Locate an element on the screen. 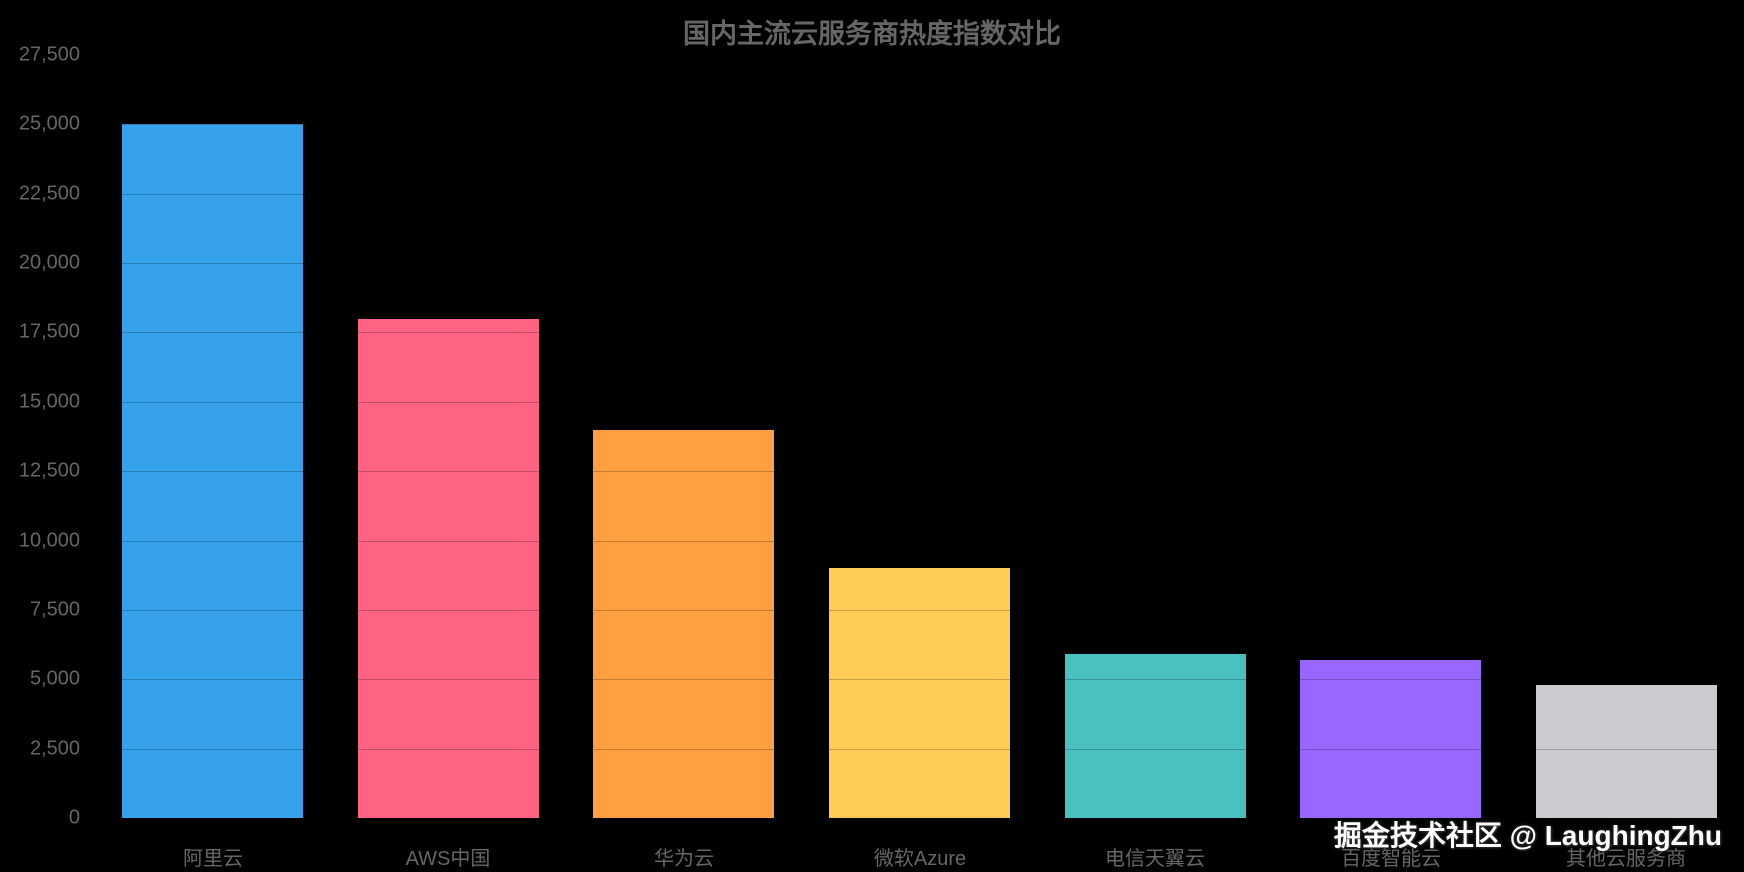 The width and height of the screenshot is (1744, 872). y-axis-tick-label: 7,500 is located at coordinates (54, 609).